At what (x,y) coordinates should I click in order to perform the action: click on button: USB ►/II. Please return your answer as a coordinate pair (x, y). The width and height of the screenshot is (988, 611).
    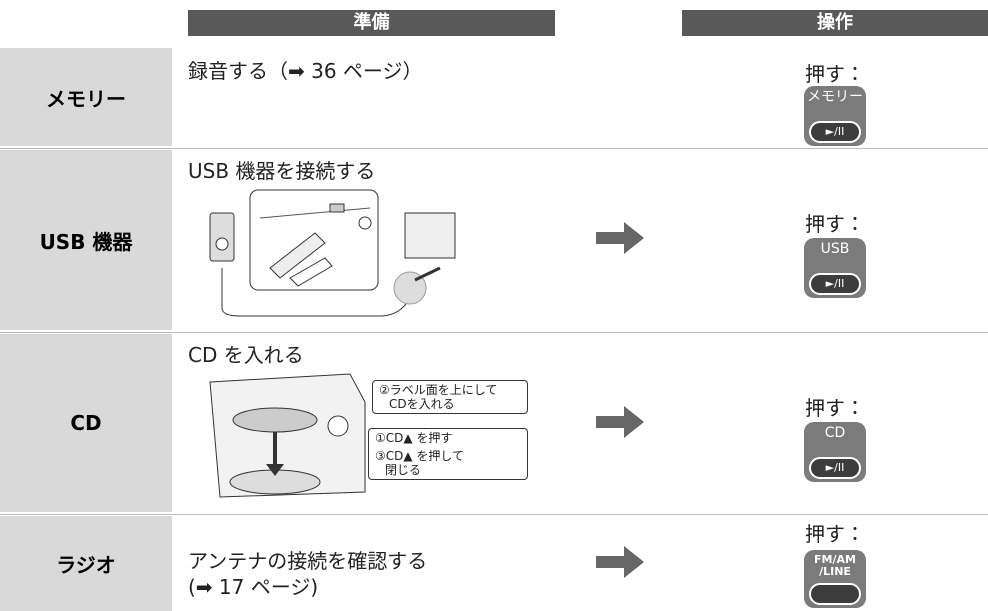
    Looking at the image, I should click on (835, 268).